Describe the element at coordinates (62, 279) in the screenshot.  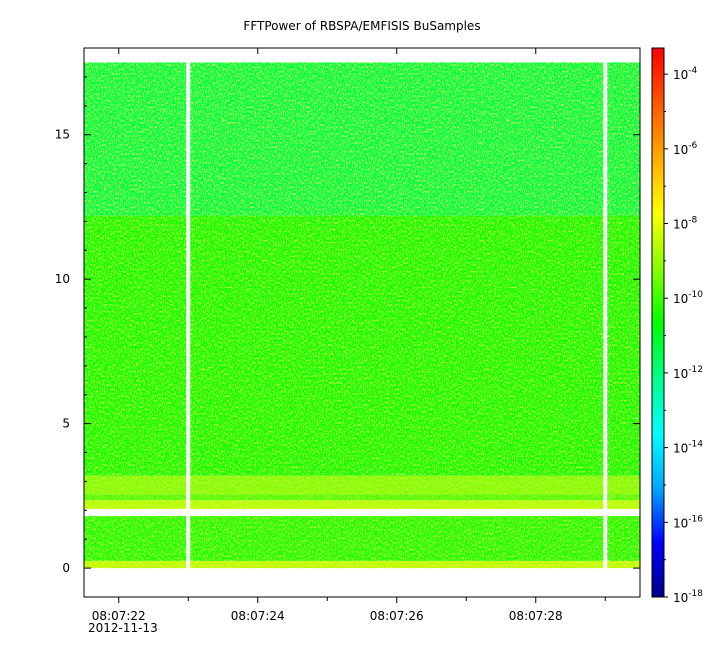
I see `y-tick-label: 10` at that location.